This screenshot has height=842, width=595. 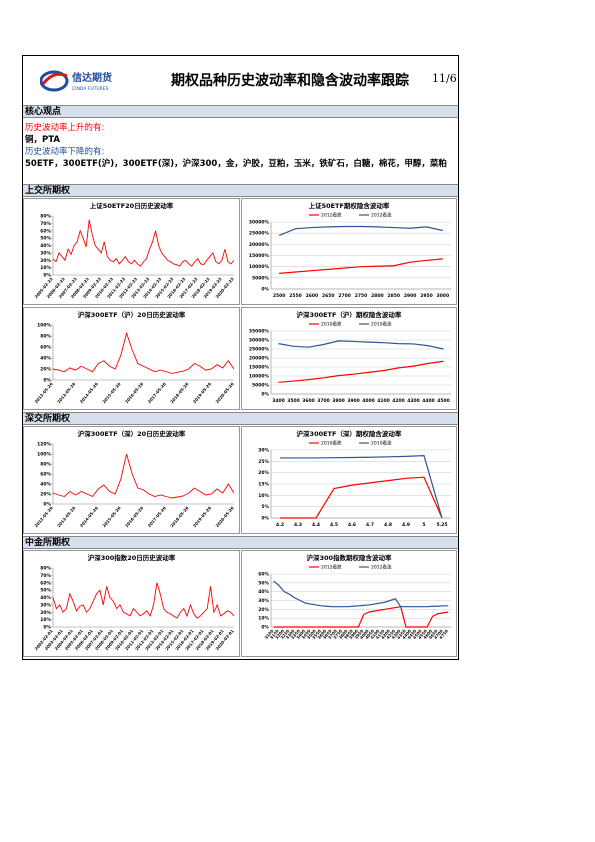 What do you see at coordinates (393, 296) in the screenshot?
I see `x-tick-label: 2850` at bounding box center [393, 296].